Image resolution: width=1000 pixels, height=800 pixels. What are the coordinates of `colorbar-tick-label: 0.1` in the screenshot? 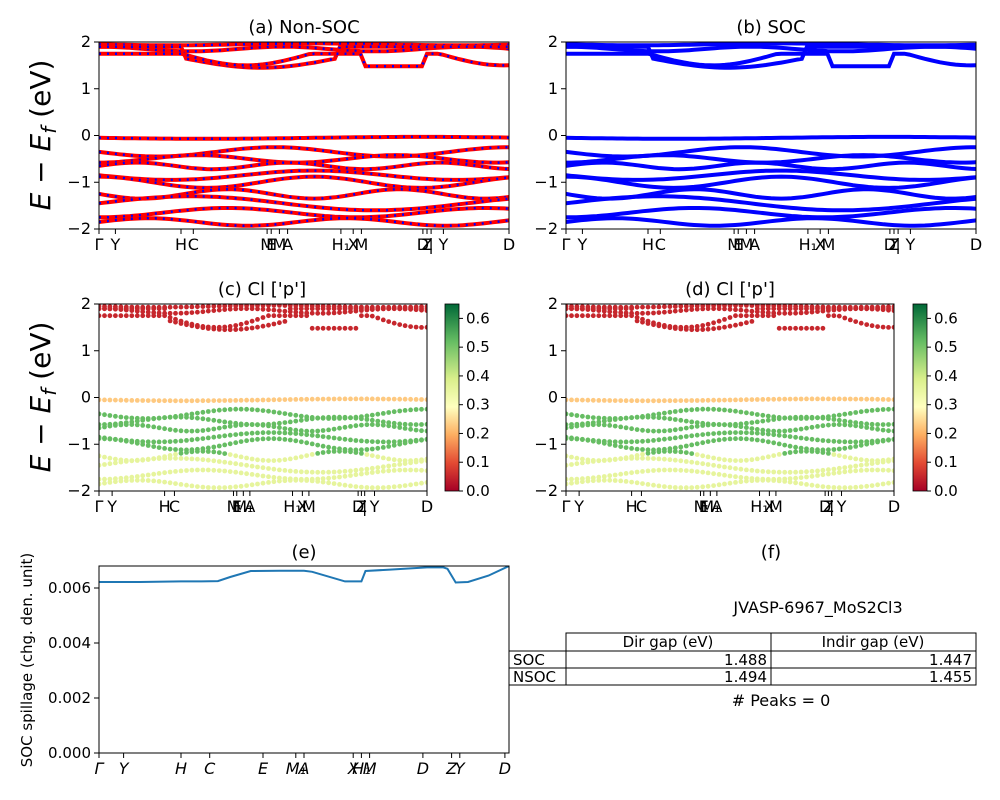 It's located at (478, 462).